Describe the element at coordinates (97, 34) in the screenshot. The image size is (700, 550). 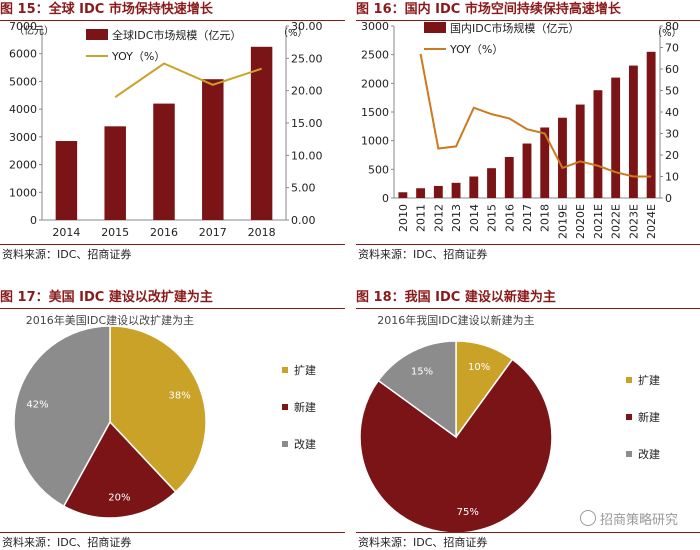
I see `legend-swatch-bar` at that location.